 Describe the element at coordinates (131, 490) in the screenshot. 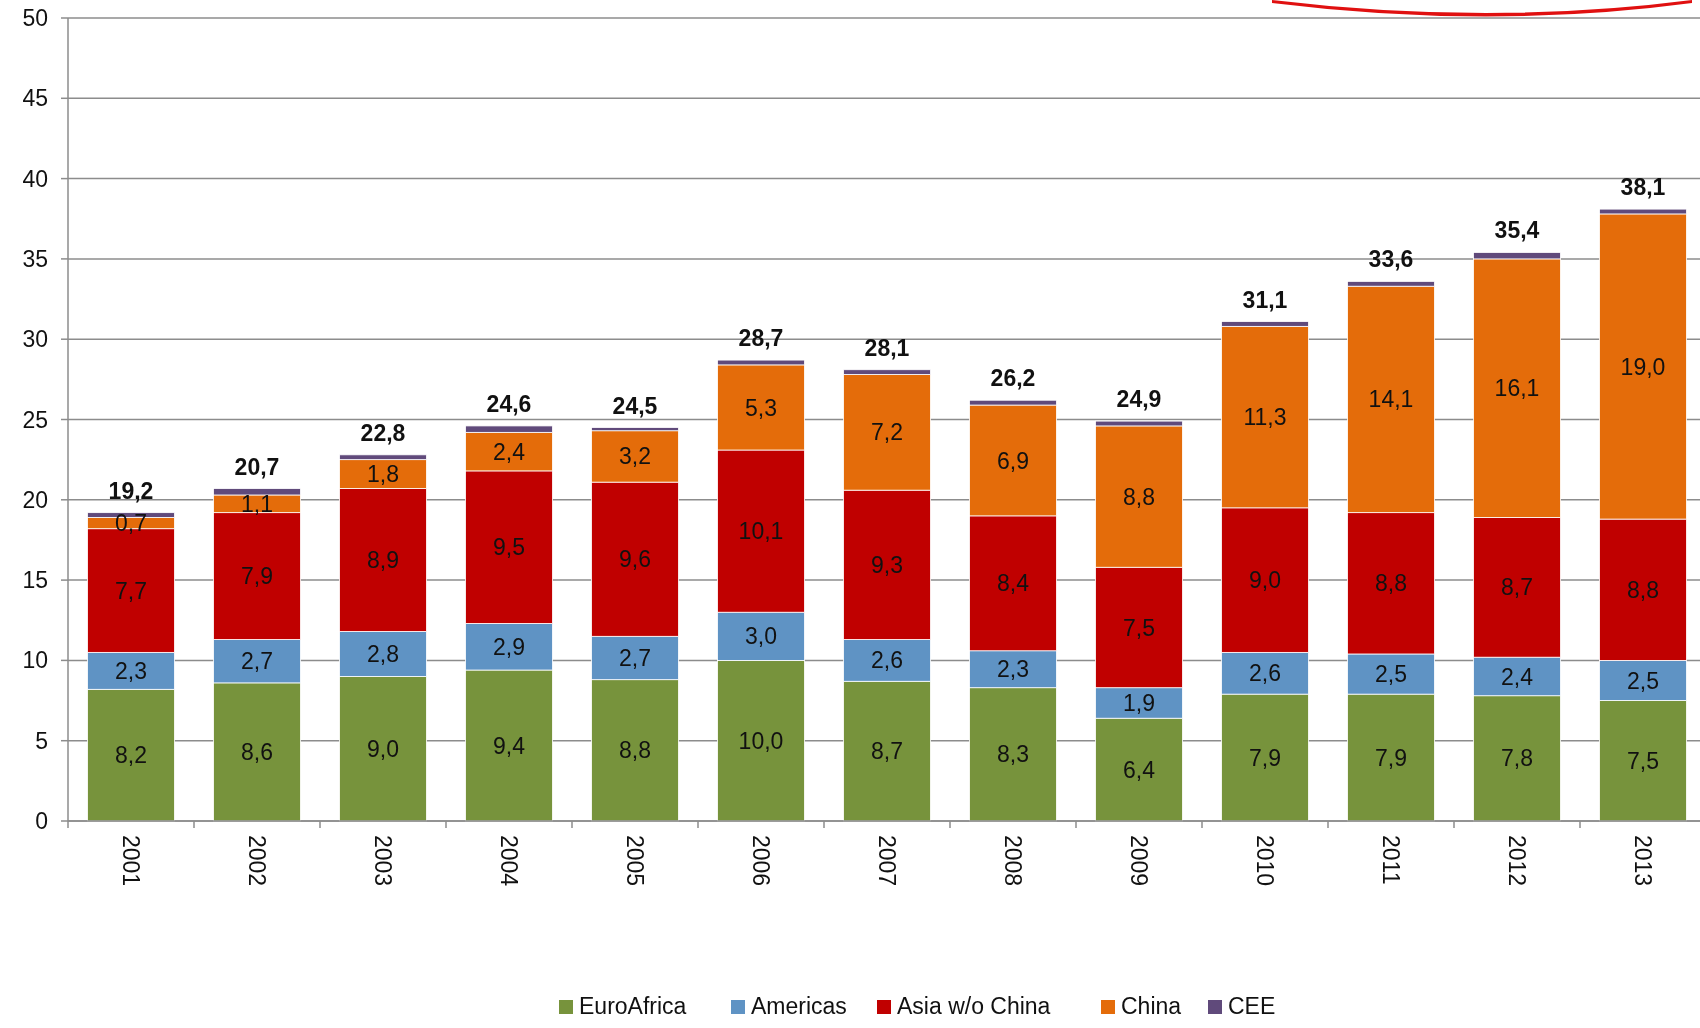

I see `total-label: 19,2` at that location.